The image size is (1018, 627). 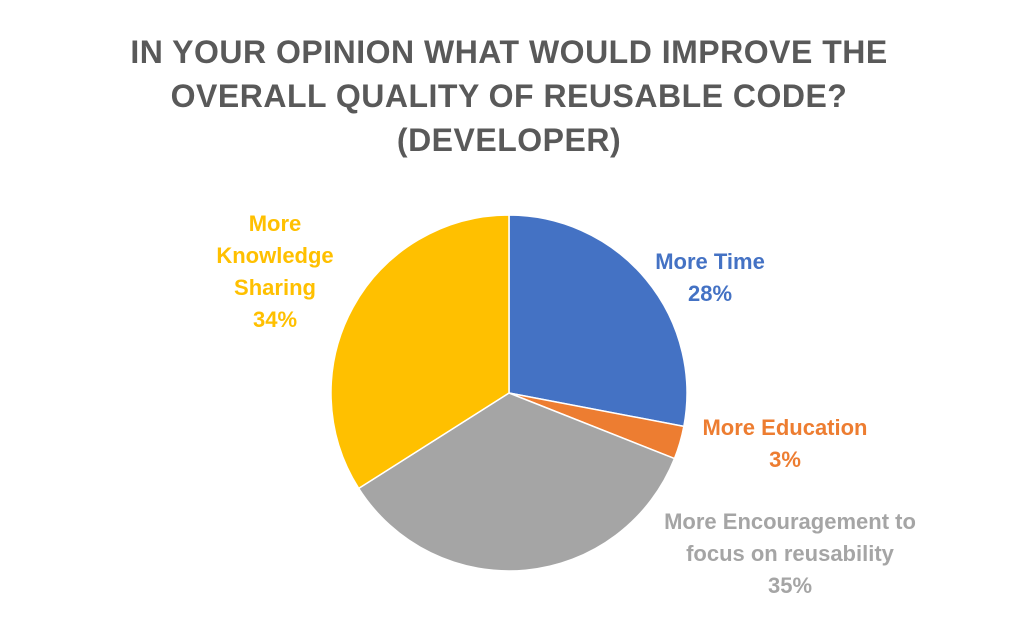 What do you see at coordinates (710, 261) in the screenshot?
I see `slice-label-text: More Time` at bounding box center [710, 261].